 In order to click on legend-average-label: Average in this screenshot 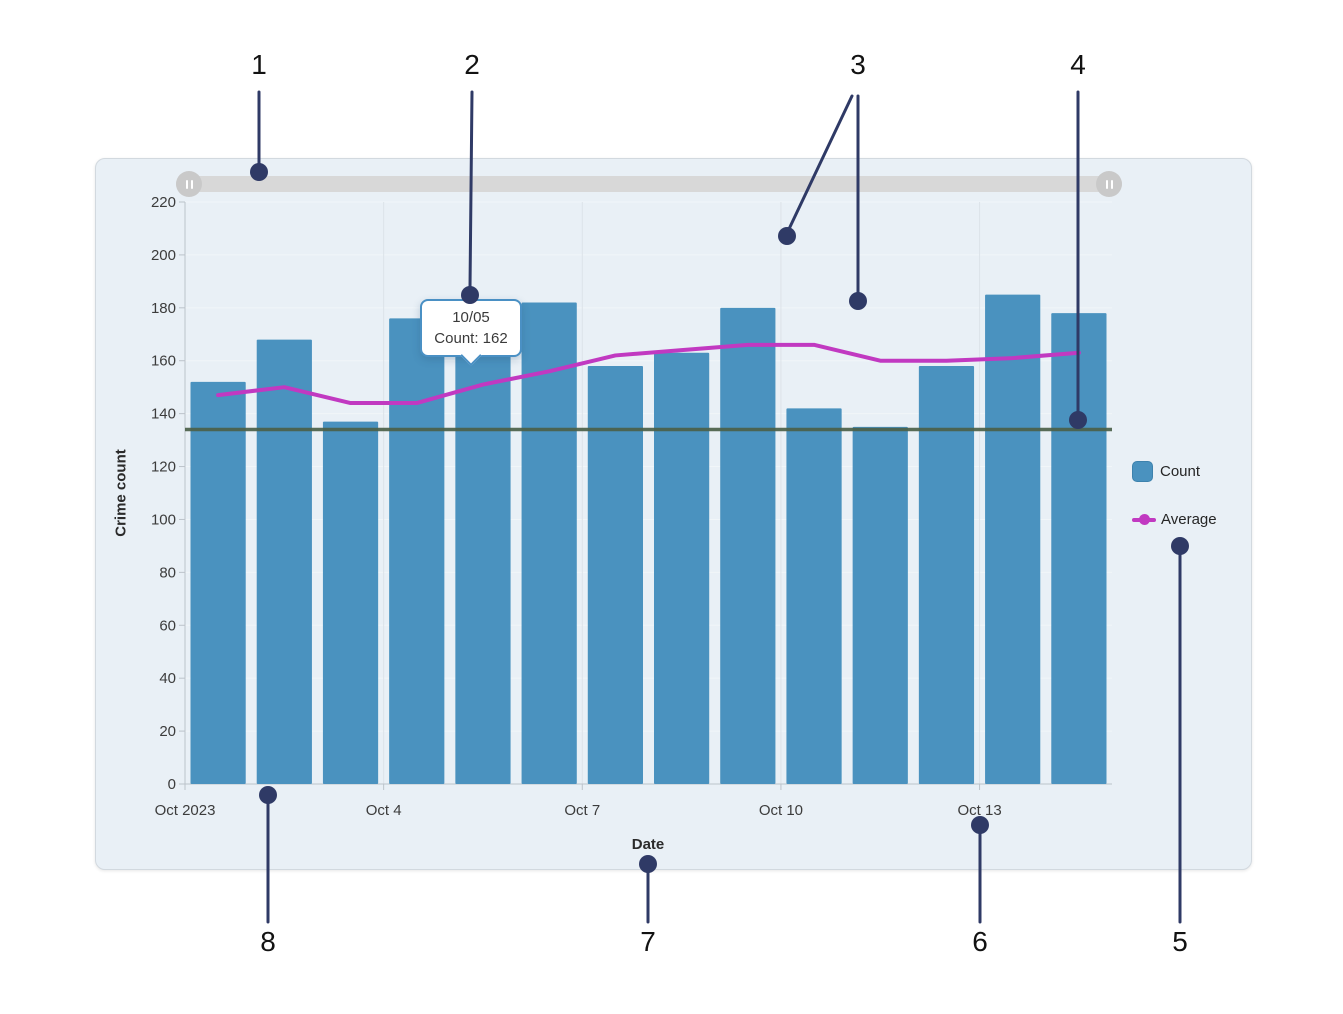, I will do `click(1189, 519)`.